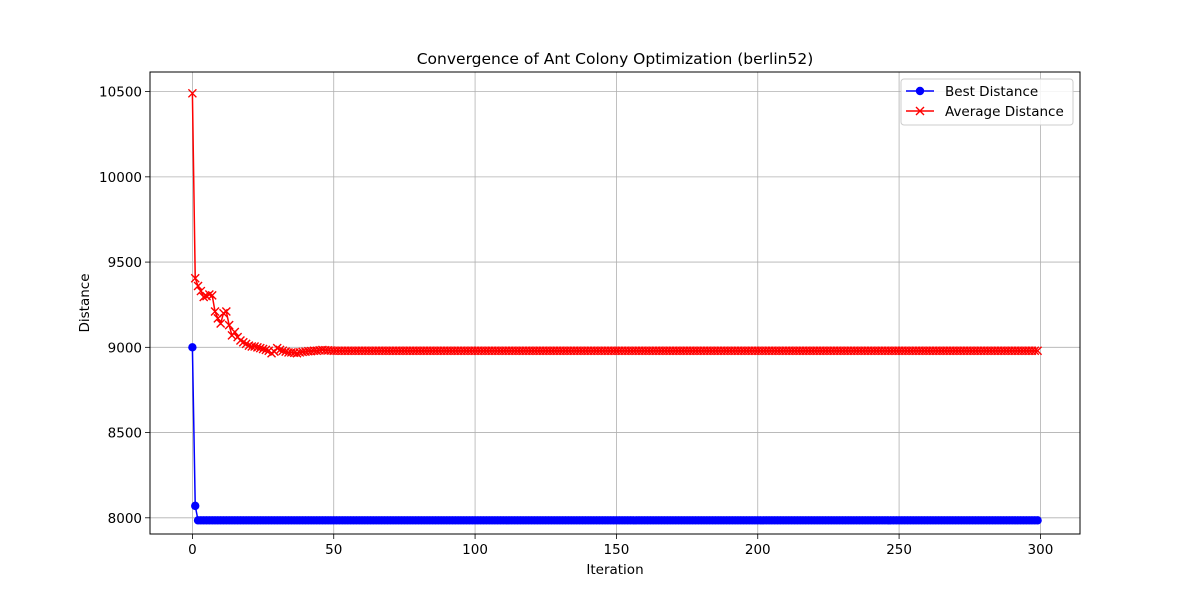 The height and width of the screenshot is (600, 1200). What do you see at coordinates (475, 550) in the screenshot?
I see `x-tick-label: 100` at bounding box center [475, 550].